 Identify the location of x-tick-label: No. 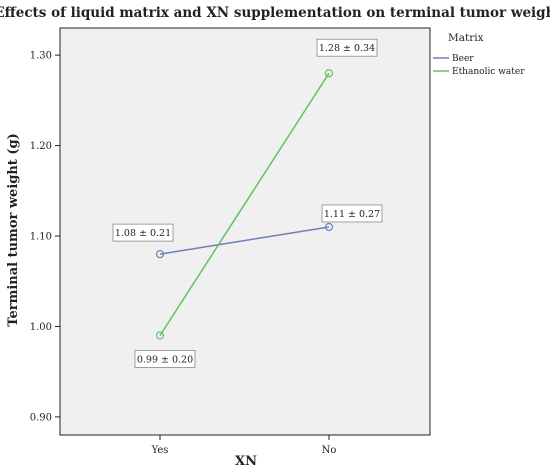
(329, 450).